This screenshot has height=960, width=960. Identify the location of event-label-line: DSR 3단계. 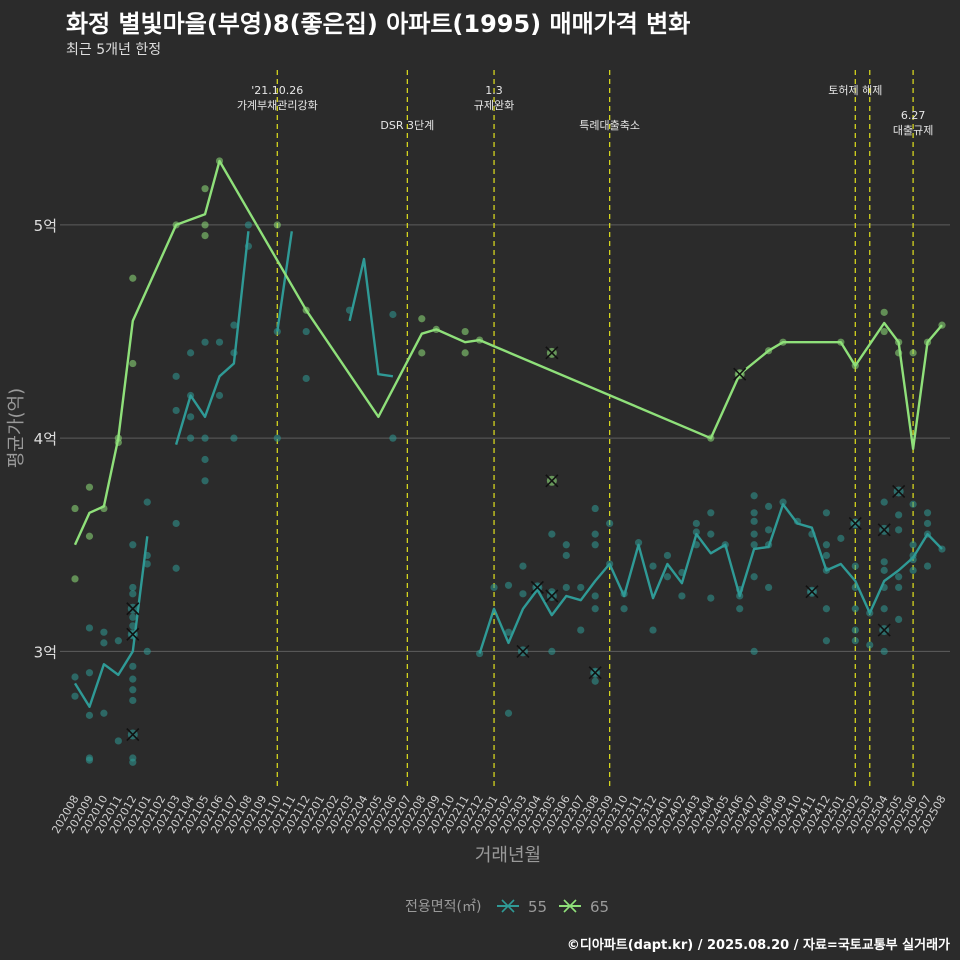
(407, 125).